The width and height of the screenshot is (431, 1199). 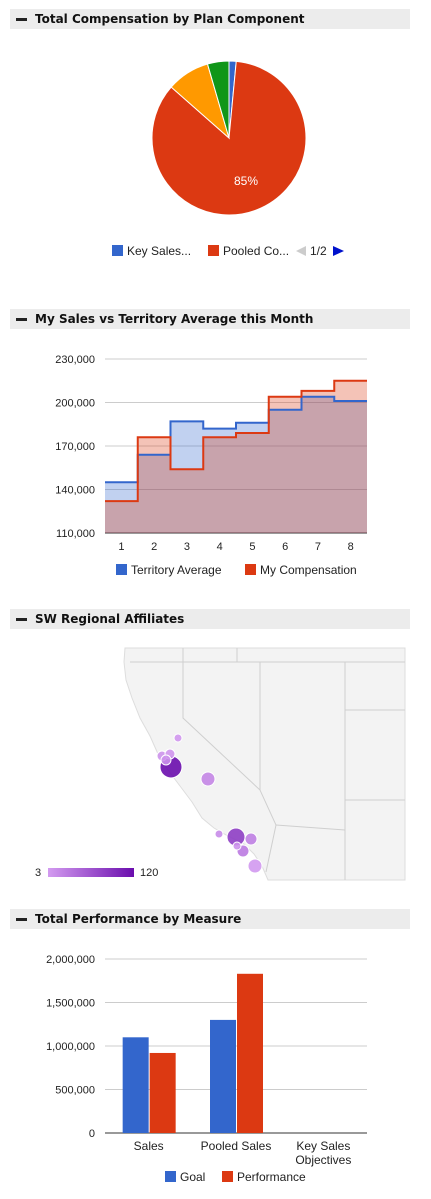 I want to click on panel-header-compensation: Total Compensation by Plan Component, so click(x=210, y=19).